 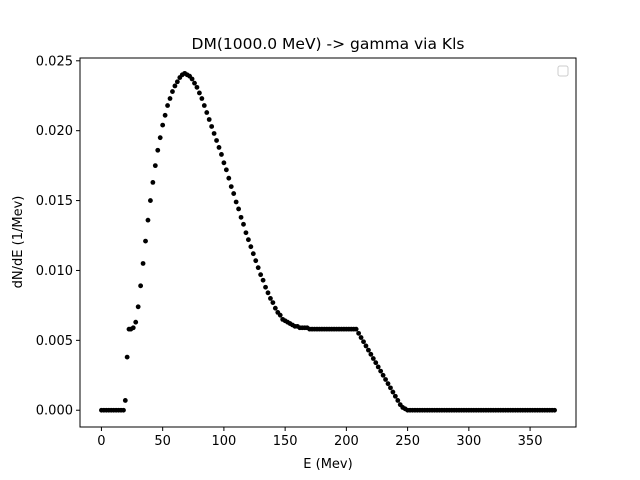 What do you see at coordinates (530, 441) in the screenshot?
I see `x-tick-label: 350` at bounding box center [530, 441].